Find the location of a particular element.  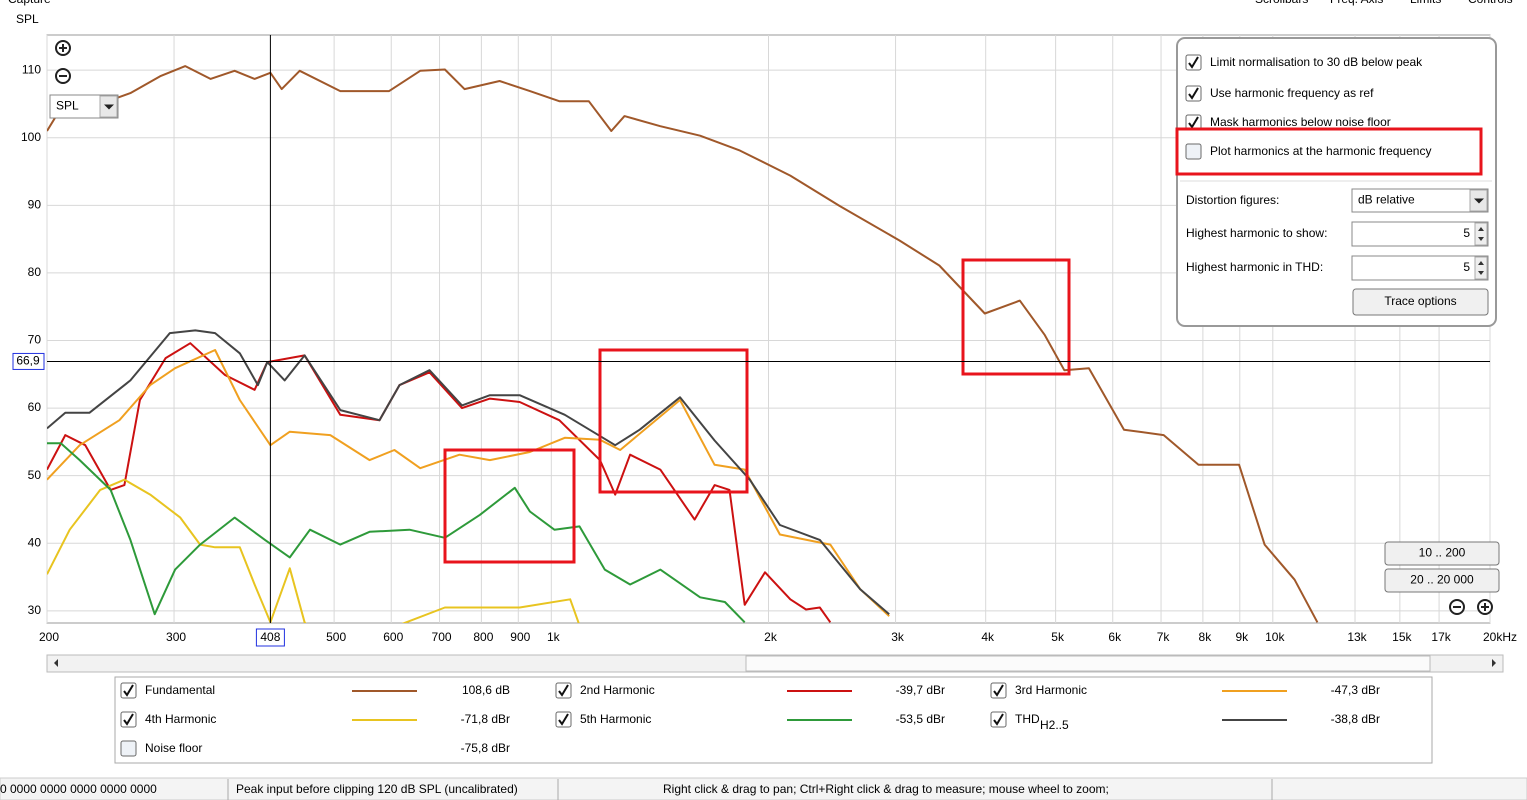

dropdown-value: dB relative is located at coordinates (1386, 200).